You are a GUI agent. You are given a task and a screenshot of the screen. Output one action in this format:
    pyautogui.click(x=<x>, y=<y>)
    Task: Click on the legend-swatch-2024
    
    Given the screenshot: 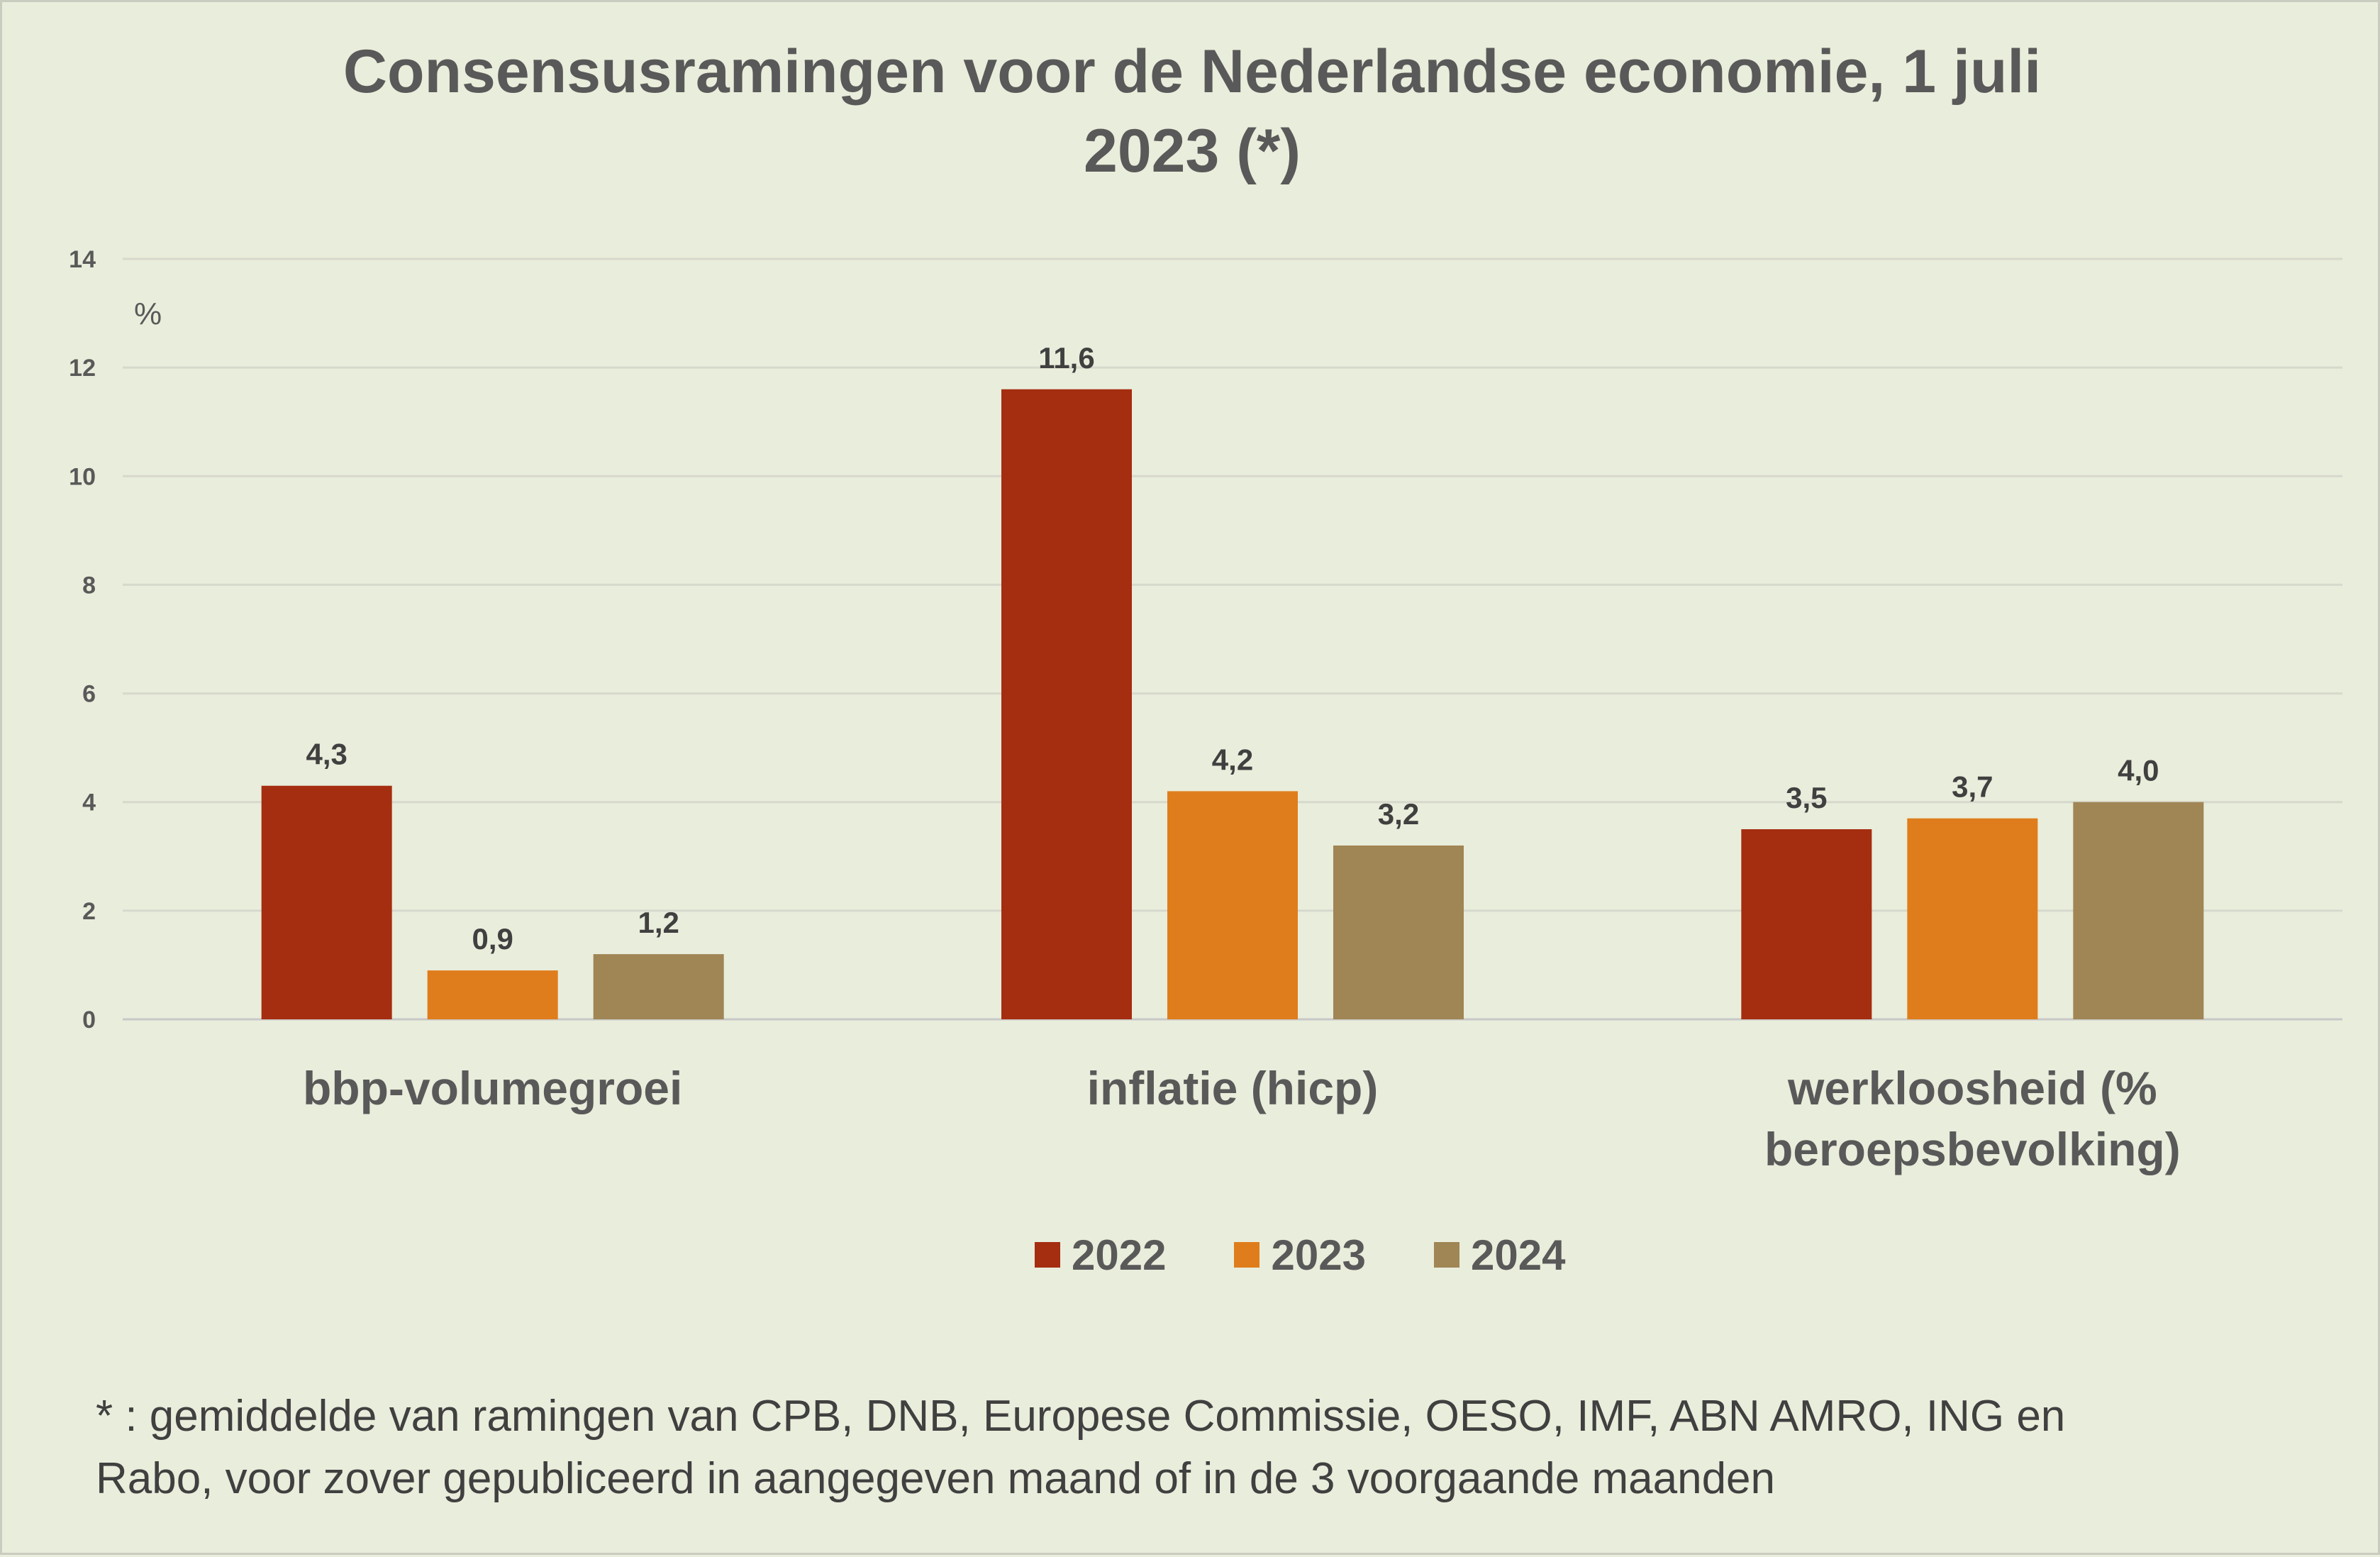 What is the action you would take?
    pyautogui.click(x=1446, y=1255)
    